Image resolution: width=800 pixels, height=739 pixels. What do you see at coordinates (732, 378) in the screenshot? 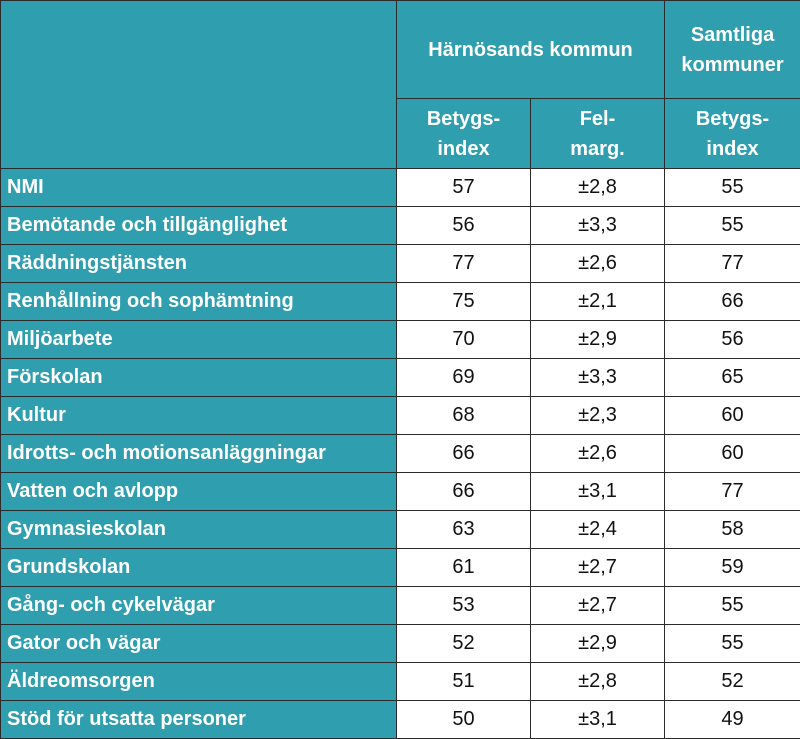
I see `value-cell: 65` at bounding box center [732, 378].